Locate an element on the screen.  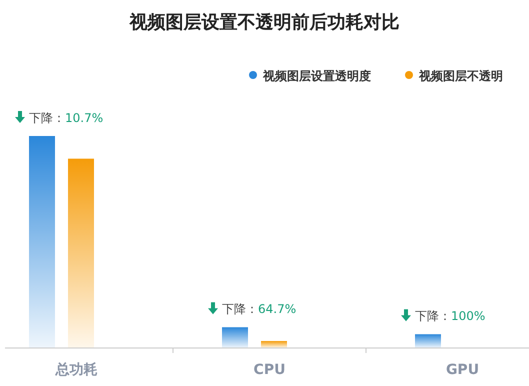
x-tick-label: CPU is located at coordinates (270, 370).